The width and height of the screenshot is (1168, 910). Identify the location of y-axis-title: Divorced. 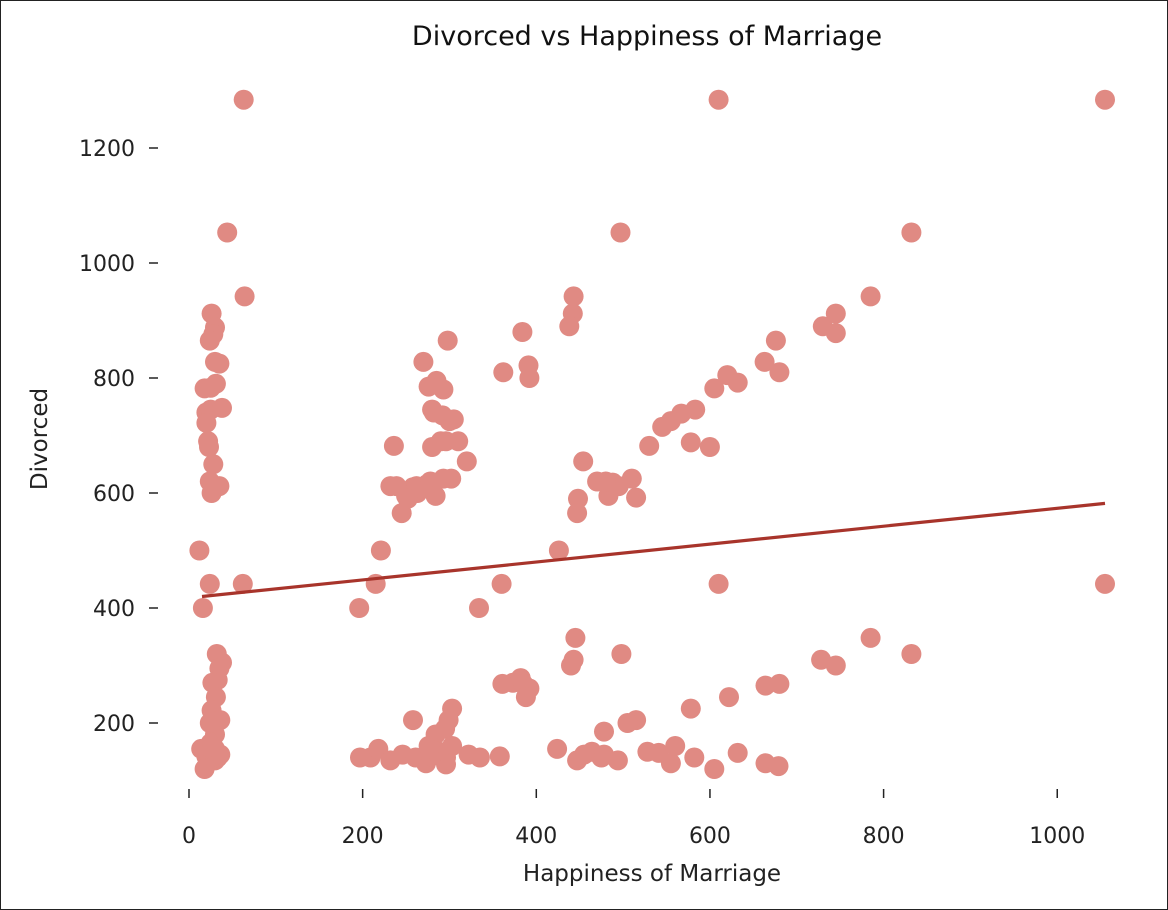
(40, 439).